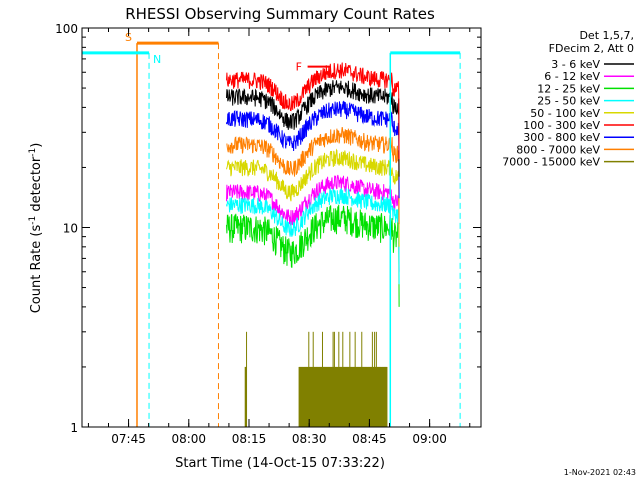 The width and height of the screenshot is (640, 480). What do you see at coordinates (369, 439) in the screenshot?
I see `x-tick-label: 08:45` at bounding box center [369, 439].